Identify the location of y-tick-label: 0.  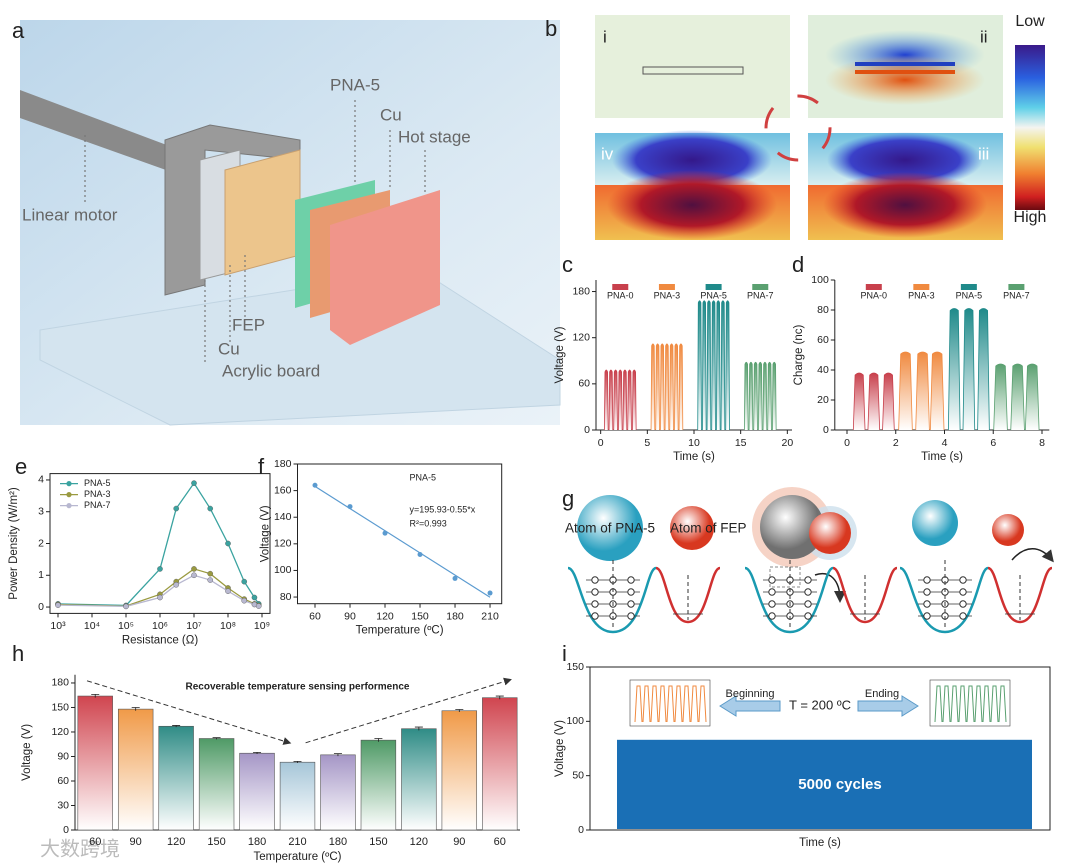
(826, 430).